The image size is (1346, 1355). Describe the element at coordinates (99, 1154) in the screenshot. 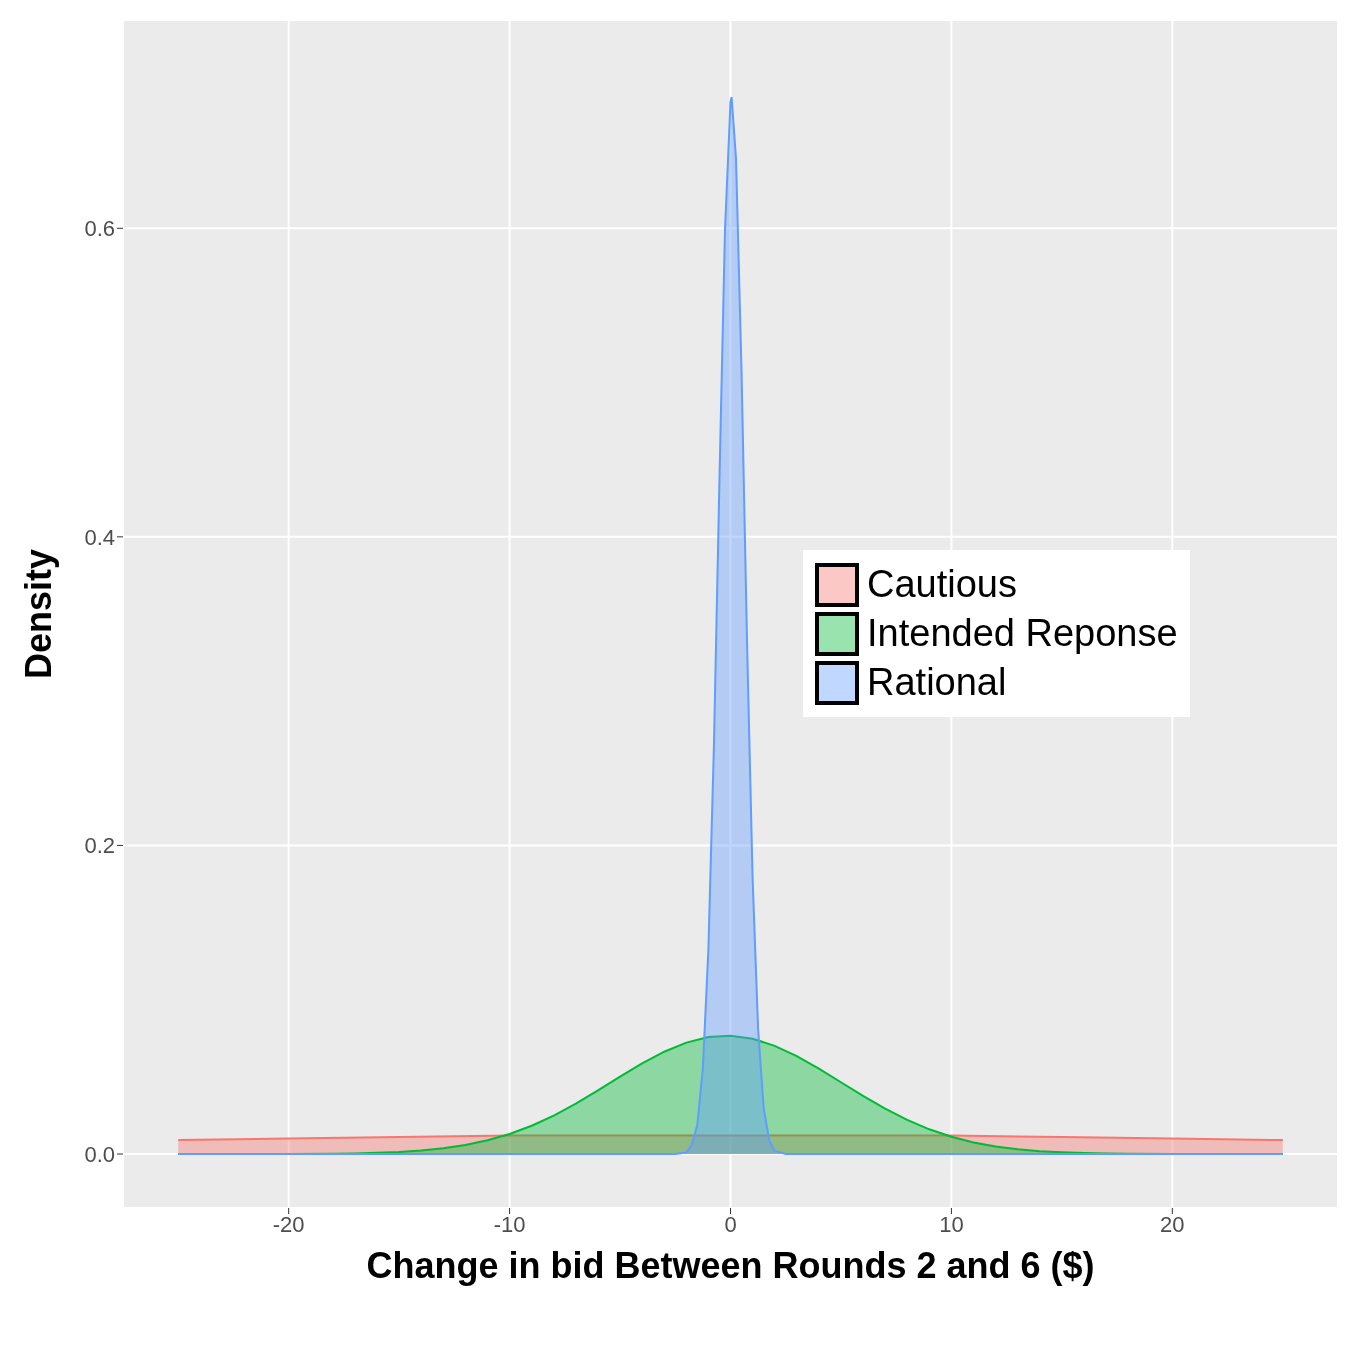

I see `y-tick-label: 0.0` at that location.